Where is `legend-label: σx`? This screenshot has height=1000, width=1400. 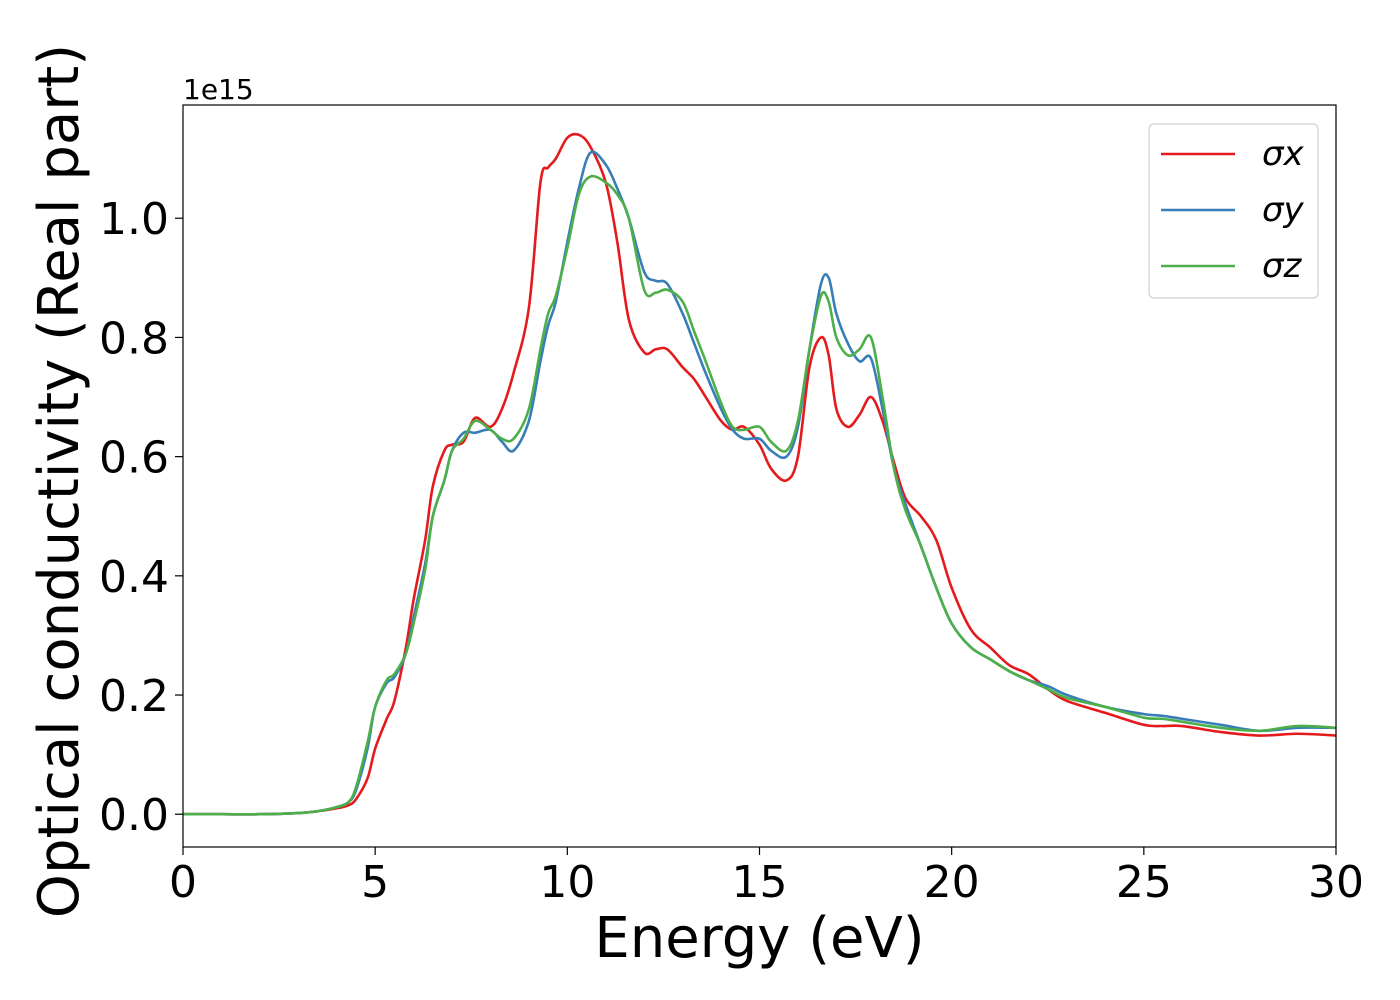 legend-label: σx is located at coordinates (1283, 154).